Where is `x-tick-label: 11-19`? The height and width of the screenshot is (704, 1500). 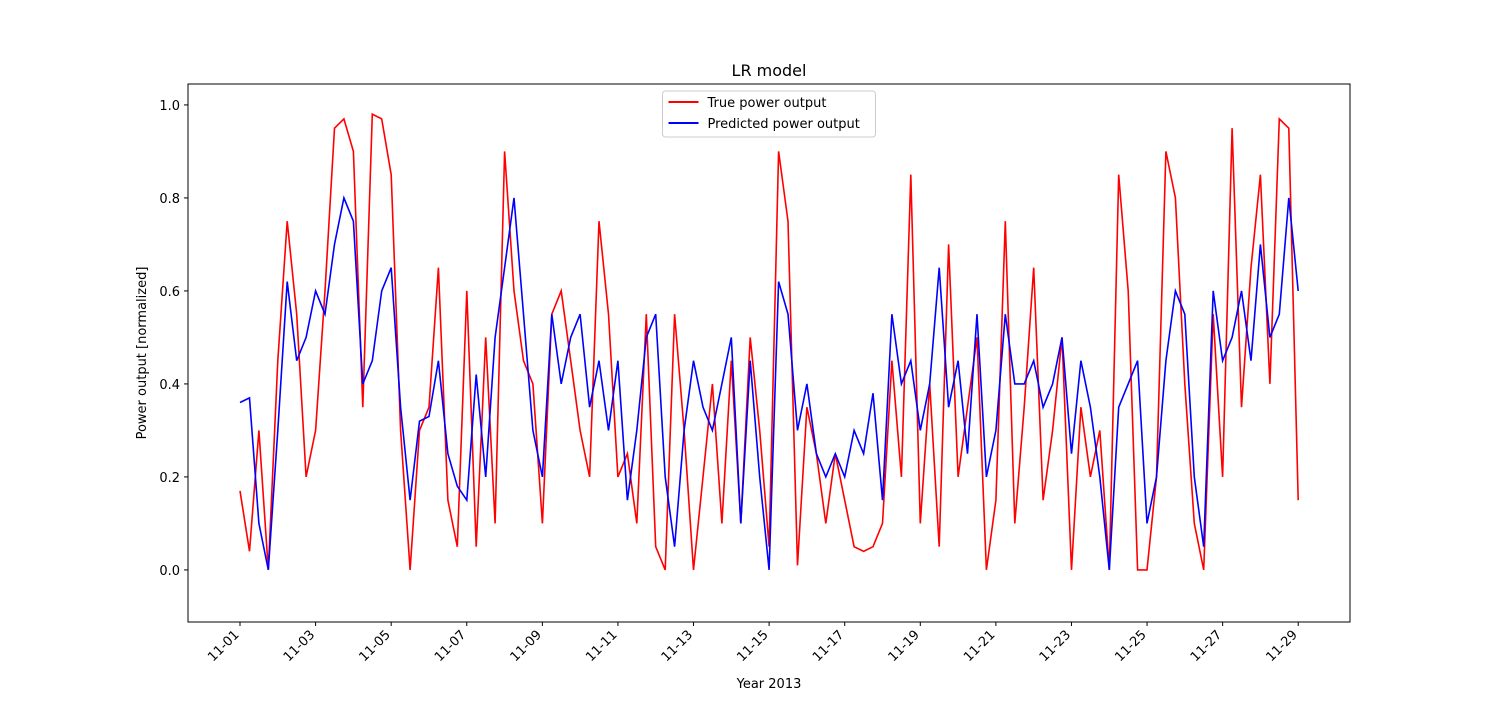 x-tick-label: 11-19 is located at coordinates (904, 646).